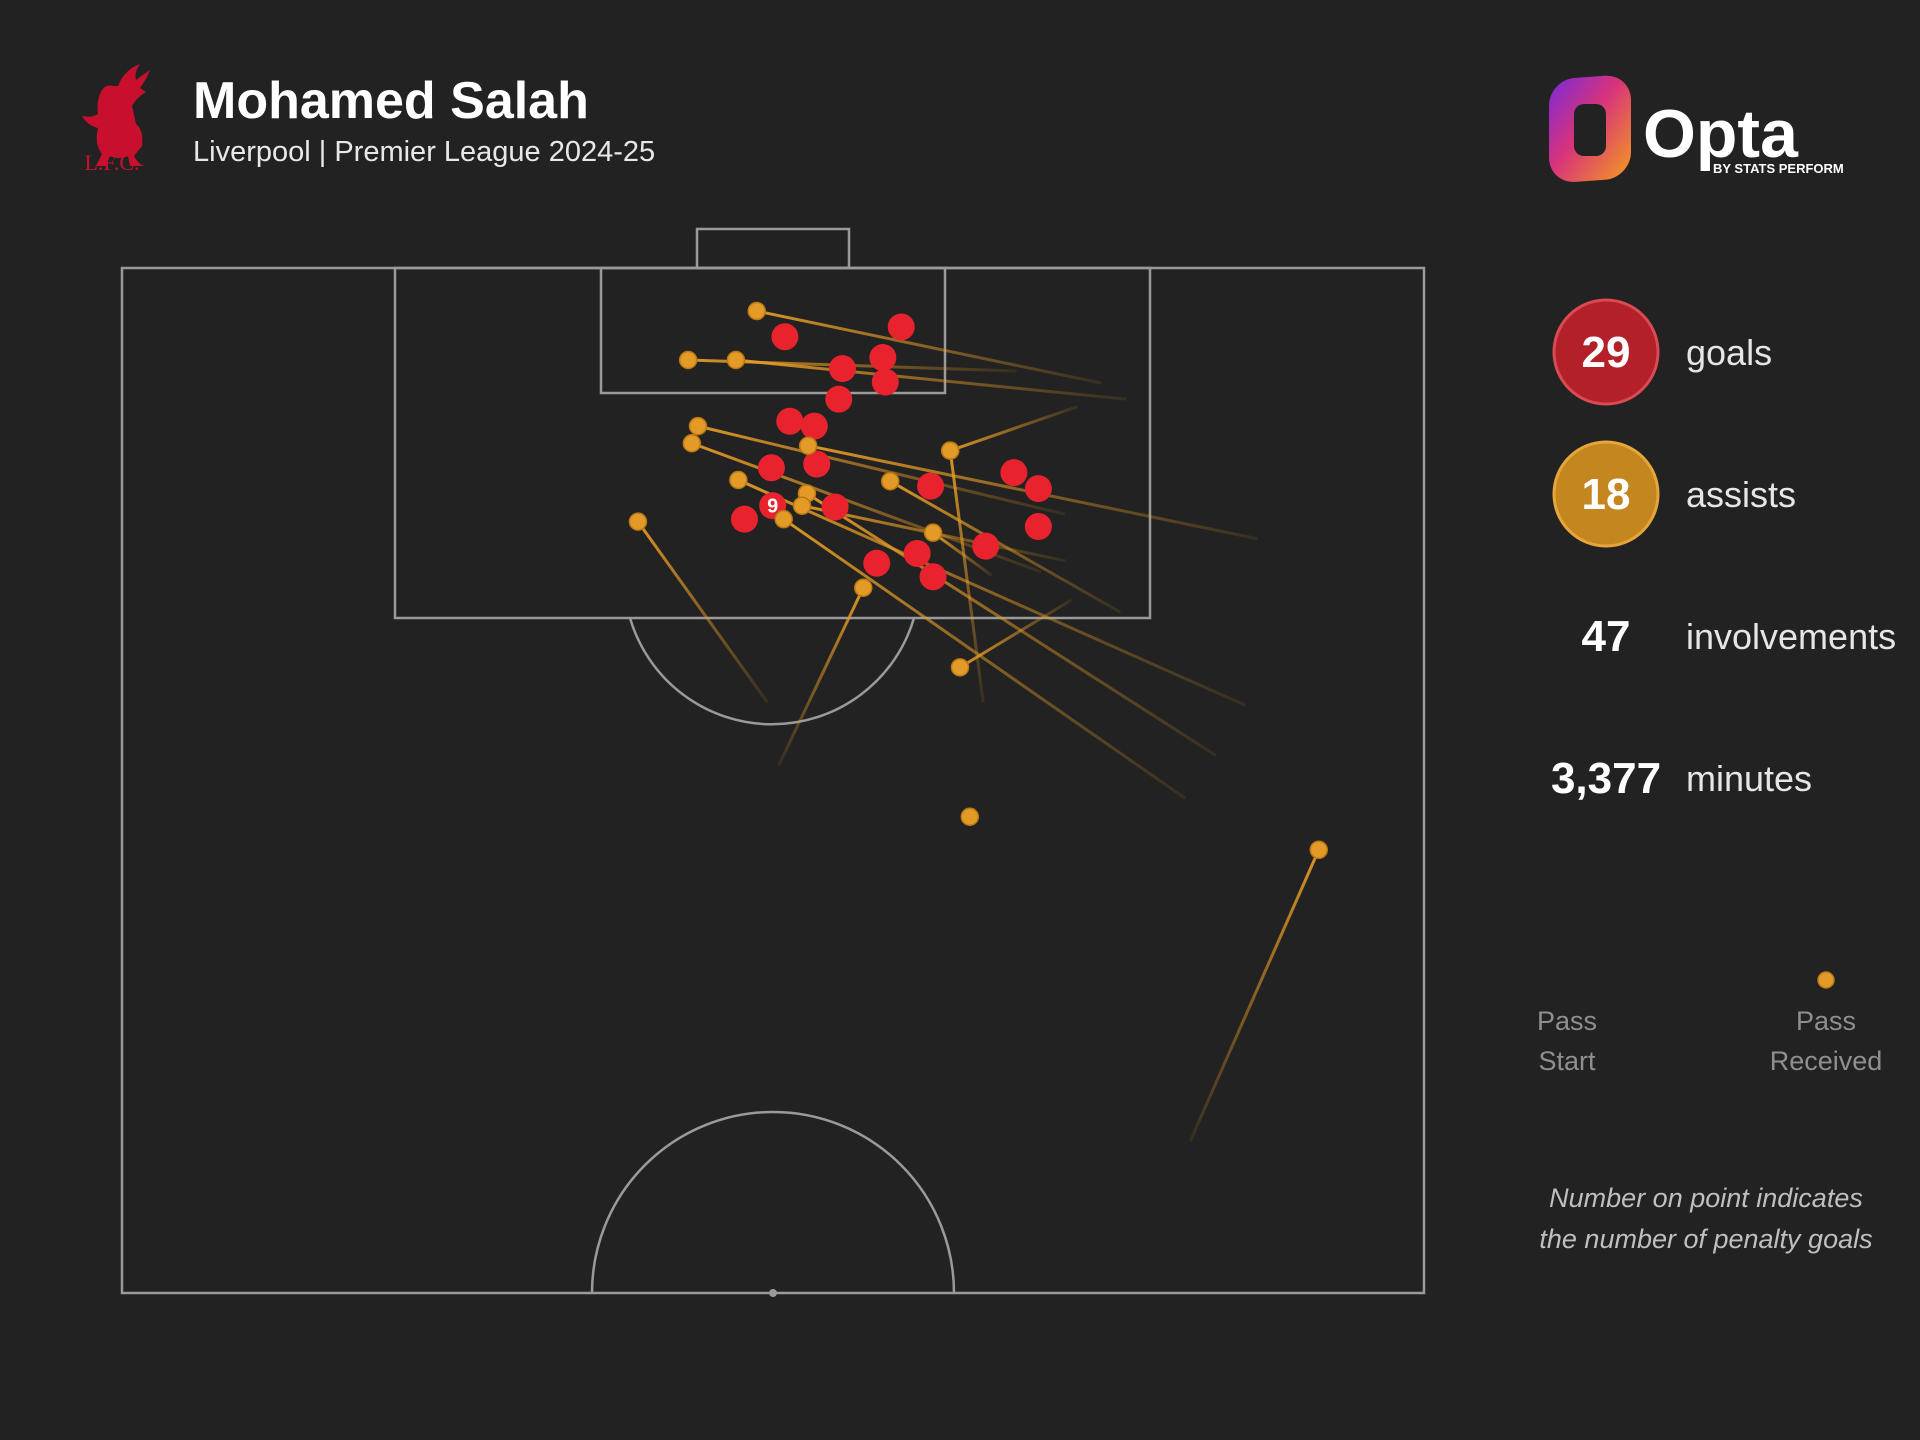  I want to click on subtitle: Liverpool | Premier League 2024-25, so click(424, 152).